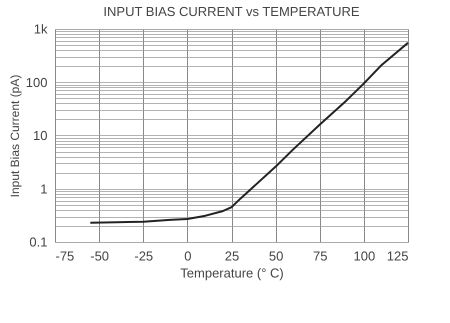 This screenshot has height=323, width=450. I want to click on x-tick-label: 25, so click(232, 256).